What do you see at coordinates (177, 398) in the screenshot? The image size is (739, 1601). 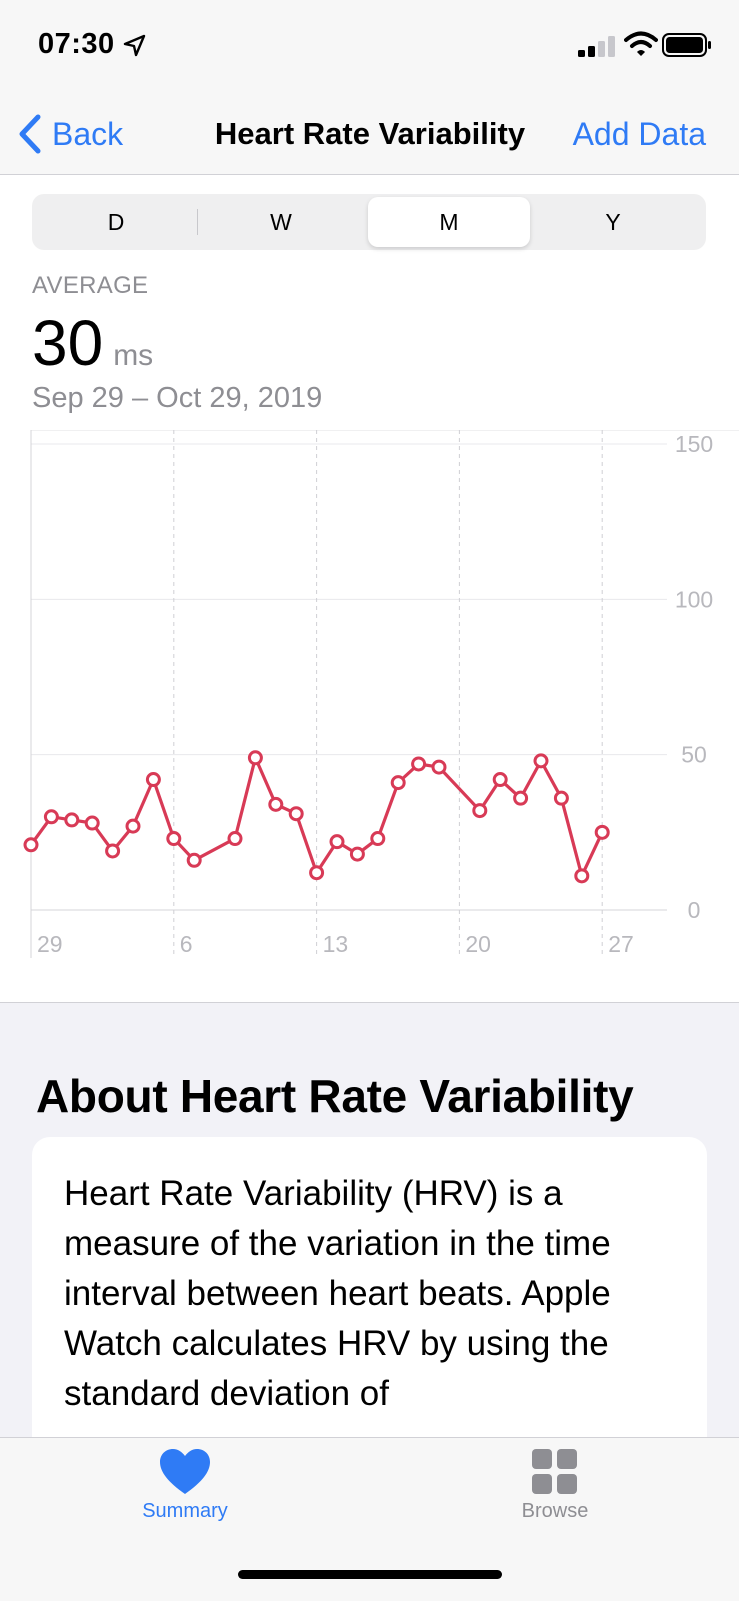 I see `date-range: Sep 29 – Oct 29, 2019` at bounding box center [177, 398].